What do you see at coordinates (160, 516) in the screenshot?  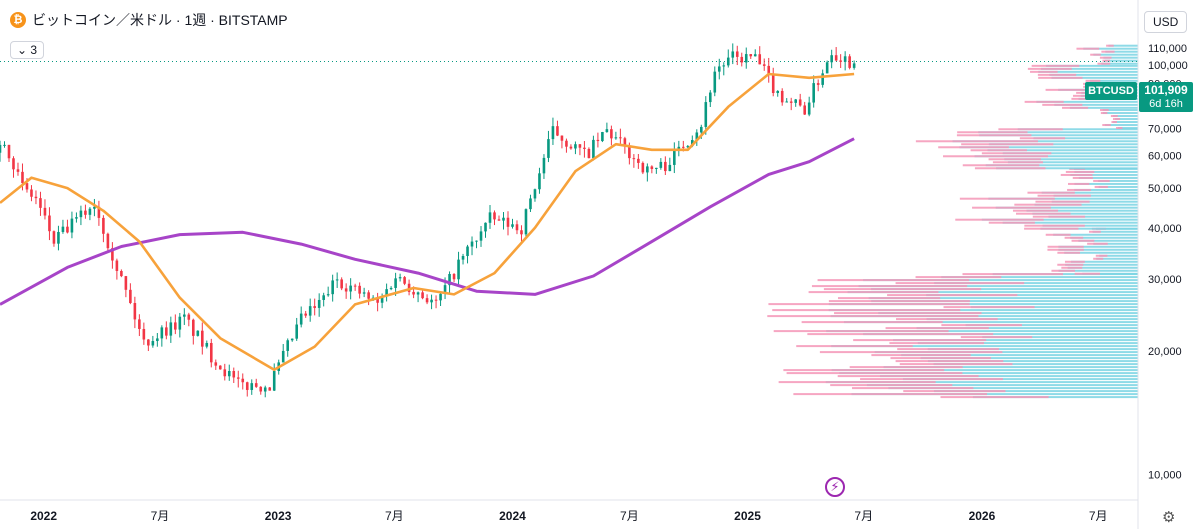 I see `x-tick-label: 7月` at bounding box center [160, 516].